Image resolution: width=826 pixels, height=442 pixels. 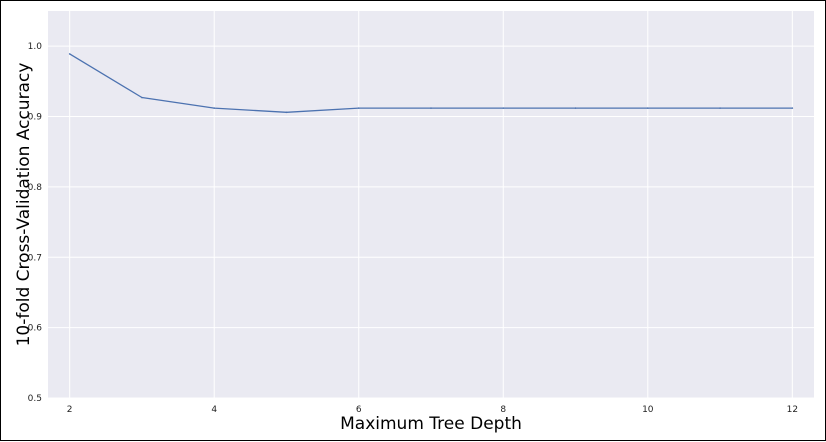 What do you see at coordinates (431, 424) in the screenshot?
I see `x-axis-label: Maximum Tree Depth` at bounding box center [431, 424].